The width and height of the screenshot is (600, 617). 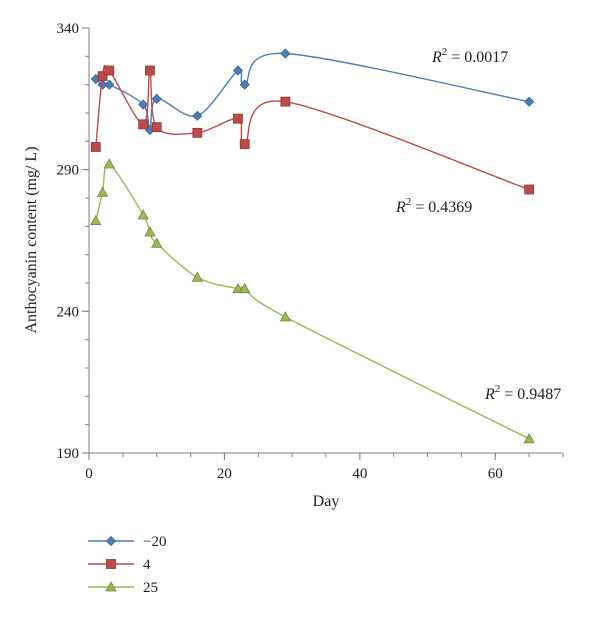 What do you see at coordinates (89, 474) in the screenshot?
I see `x-tick-label: 0` at bounding box center [89, 474].